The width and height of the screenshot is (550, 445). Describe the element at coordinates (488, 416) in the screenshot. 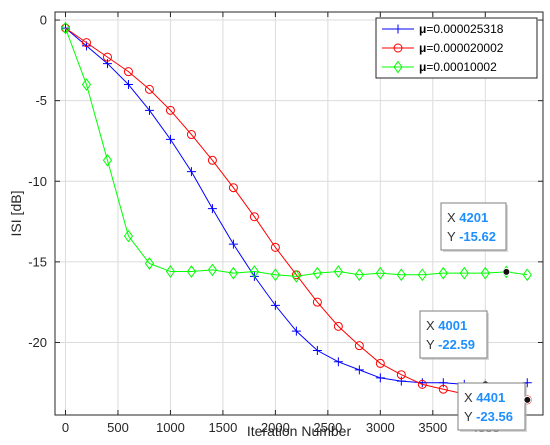

I see `datatip-y: Y -23.56` at that location.